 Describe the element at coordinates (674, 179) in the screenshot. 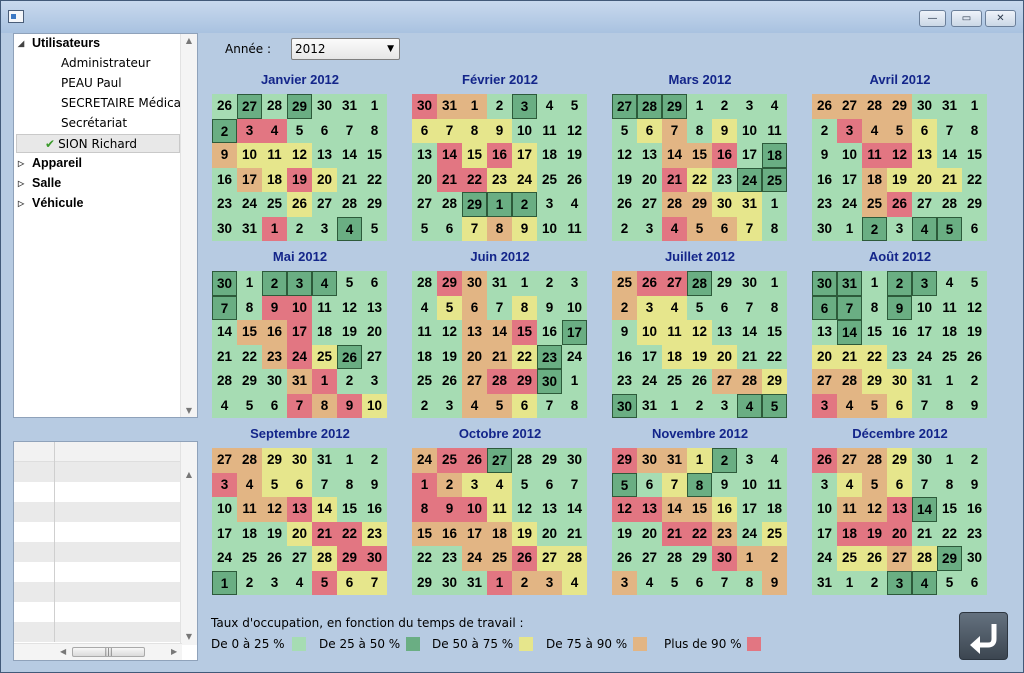

I see `day-cell: 21` at that location.